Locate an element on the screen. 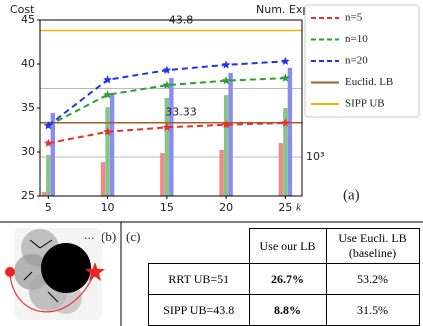  panel-label: (b) is located at coordinates (108, 236).